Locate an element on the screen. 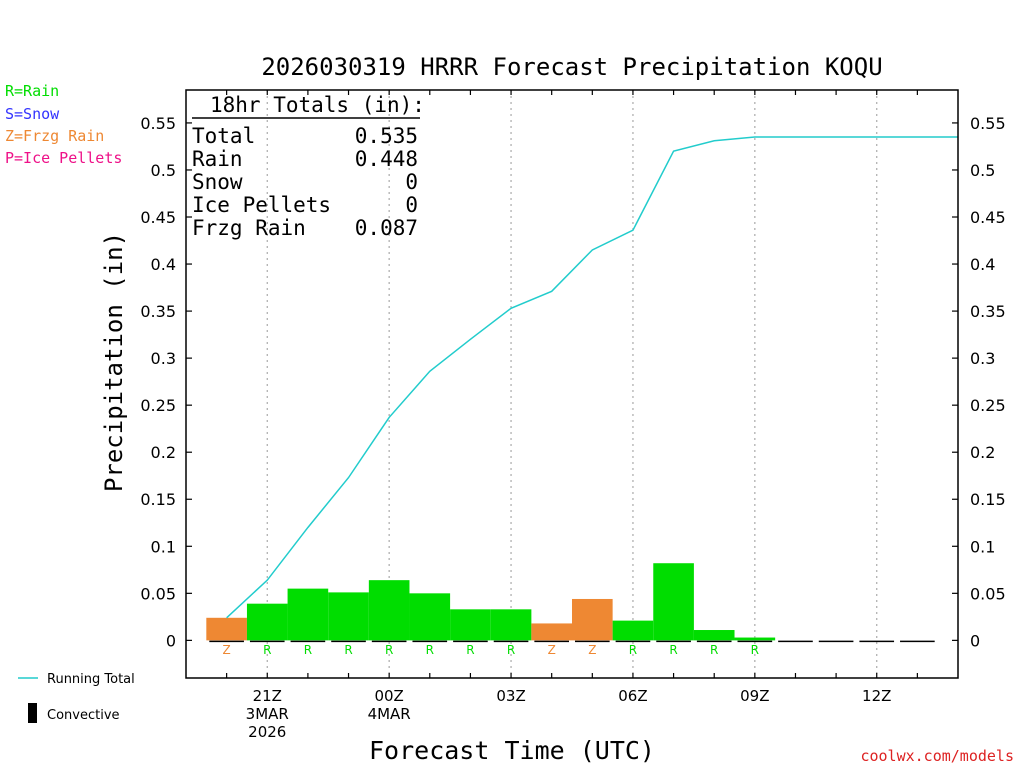 The image size is (1024, 768). x-tick-label: 21Z is located at coordinates (267, 696).